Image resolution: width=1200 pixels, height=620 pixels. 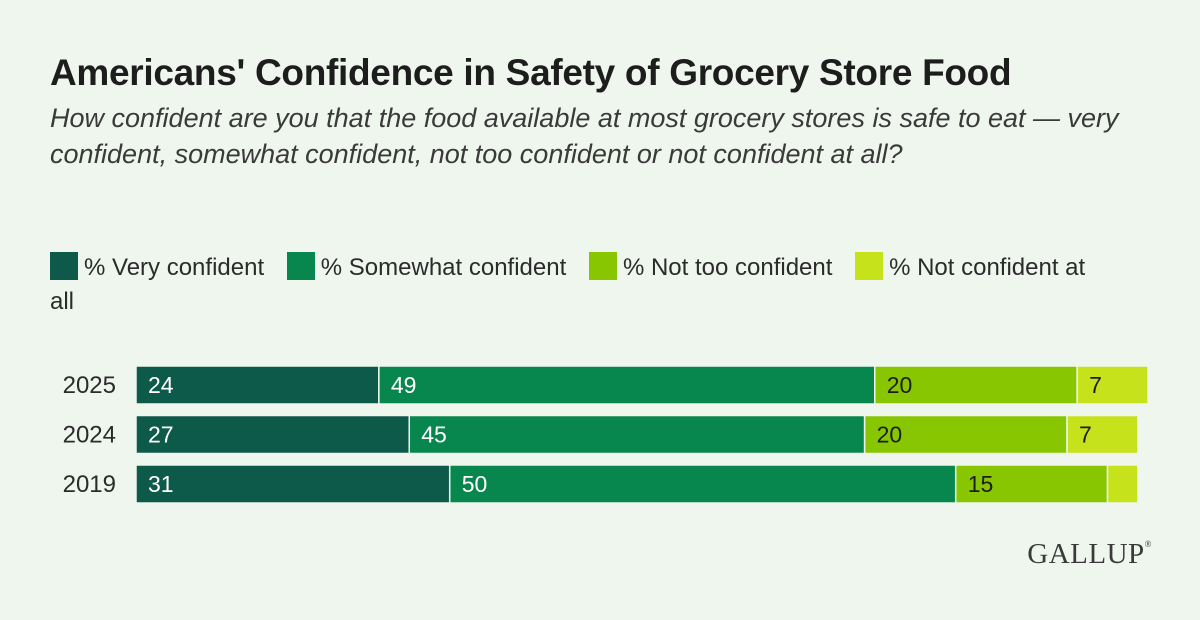 What do you see at coordinates (404, 385) in the screenshot?
I see `data-label-2025-2: 49` at bounding box center [404, 385].